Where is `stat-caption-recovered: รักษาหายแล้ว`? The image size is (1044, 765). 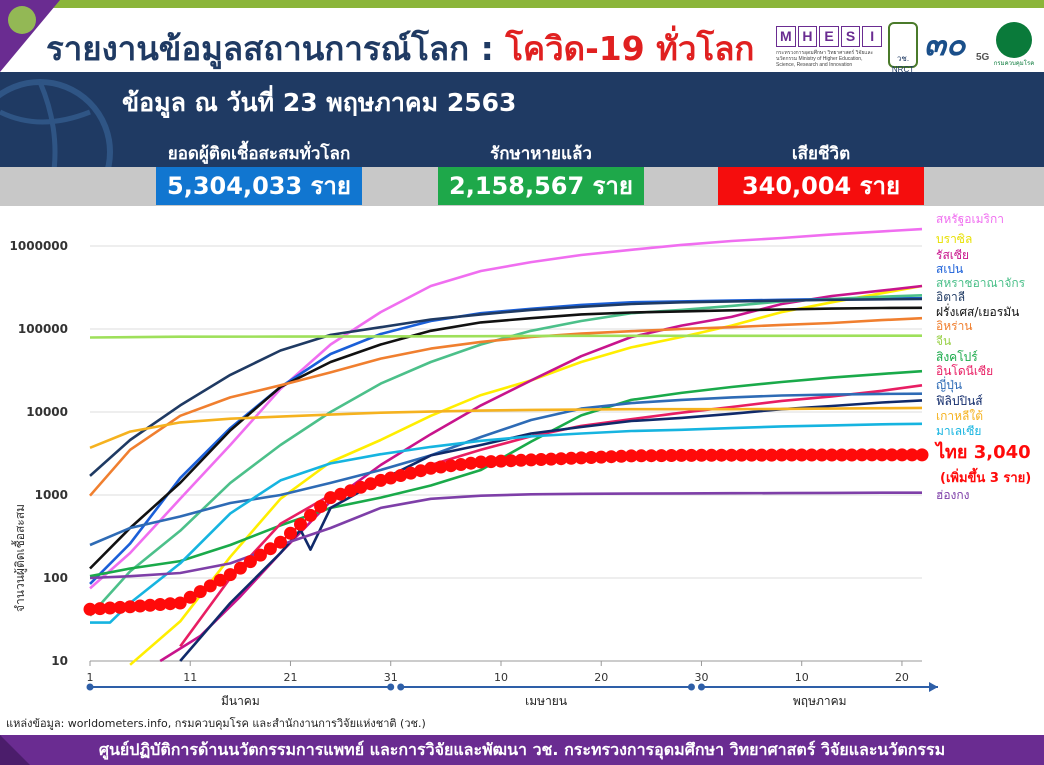 stat-caption-recovered: รักษาหายแล้ว is located at coordinates (541, 154).